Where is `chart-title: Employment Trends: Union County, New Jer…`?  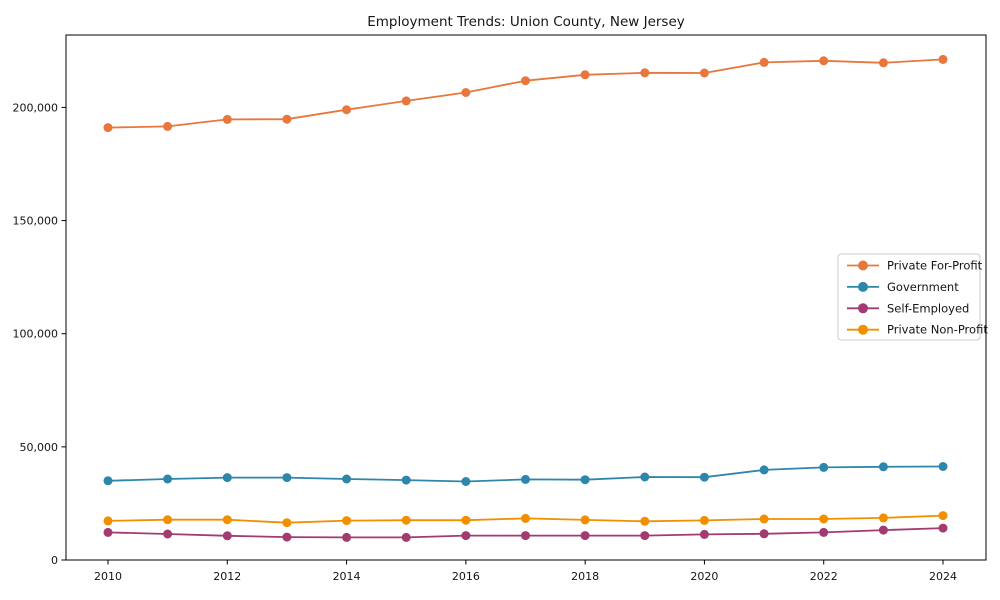
chart-title: Employment Trends: Union County, New Jer… is located at coordinates (526, 22).